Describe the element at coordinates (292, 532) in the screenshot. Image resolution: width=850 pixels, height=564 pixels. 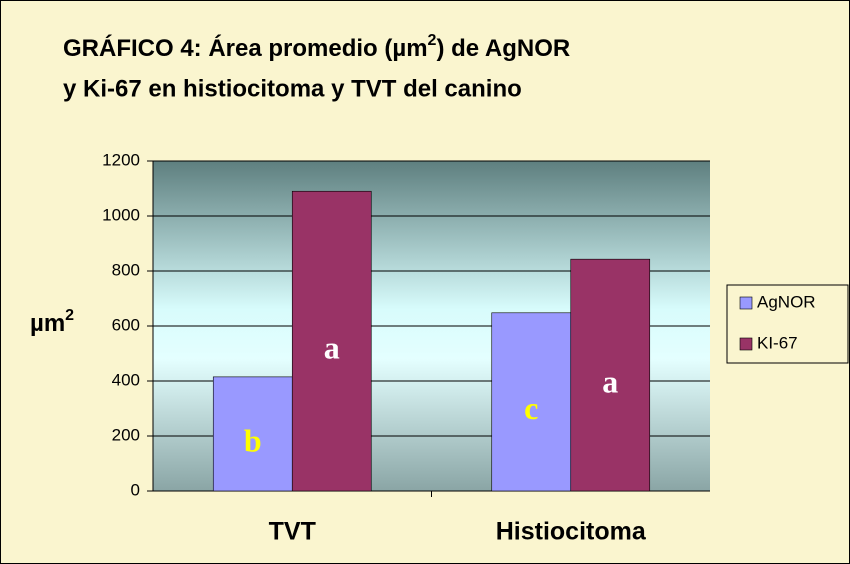
I see `x-tick-label: TVT` at that location.